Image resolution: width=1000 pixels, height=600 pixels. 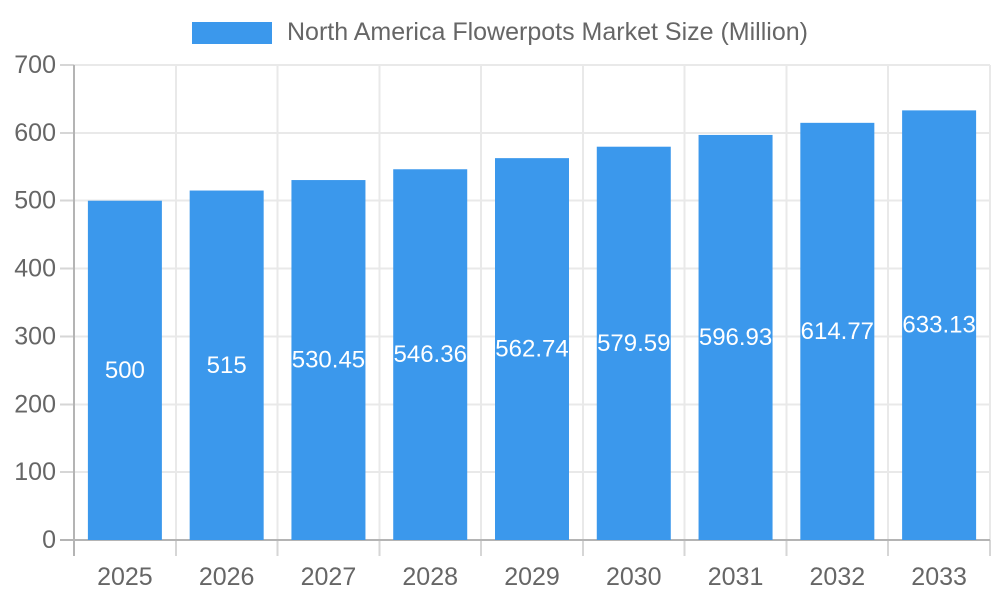 I want to click on bar-2028, so click(x=430, y=354).